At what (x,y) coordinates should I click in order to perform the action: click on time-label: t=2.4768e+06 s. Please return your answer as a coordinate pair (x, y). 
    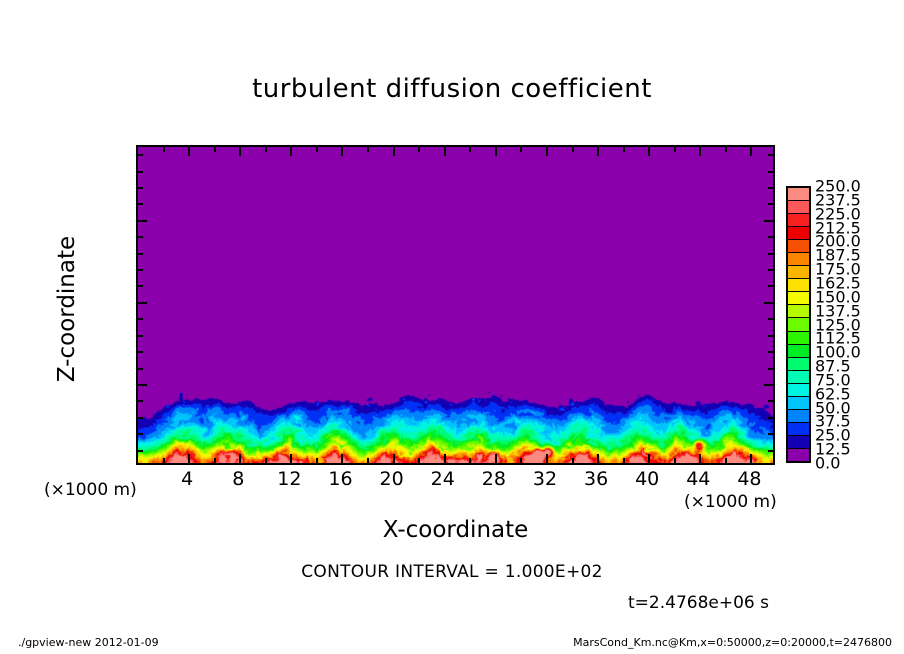
    Looking at the image, I should click on (698, 603).